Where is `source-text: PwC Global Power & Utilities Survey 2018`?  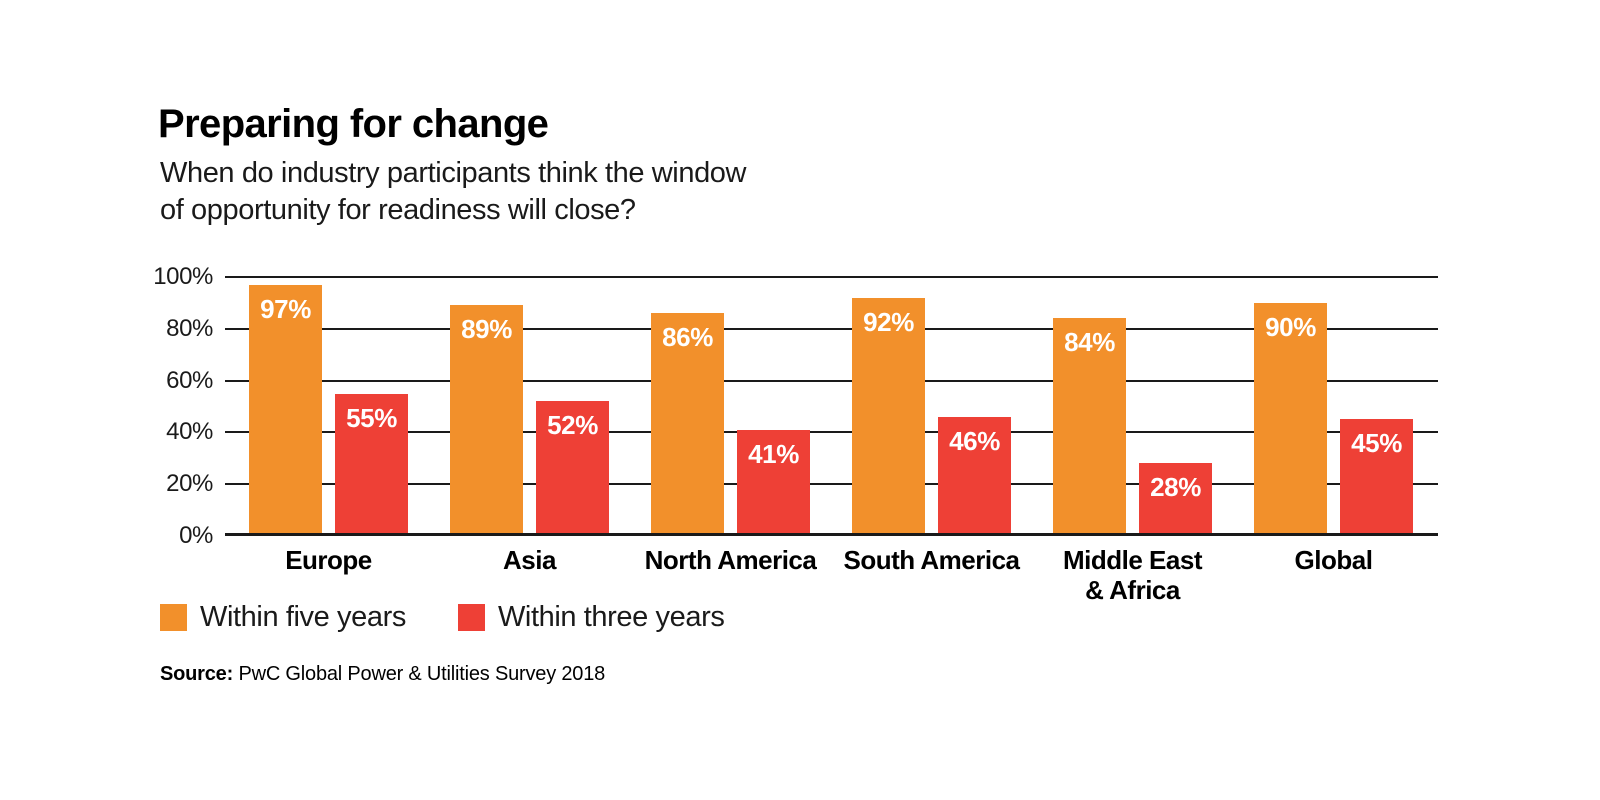 source-text: PwC Global Power & Utilities Survey 2018 is located at coordinates (422, 674).